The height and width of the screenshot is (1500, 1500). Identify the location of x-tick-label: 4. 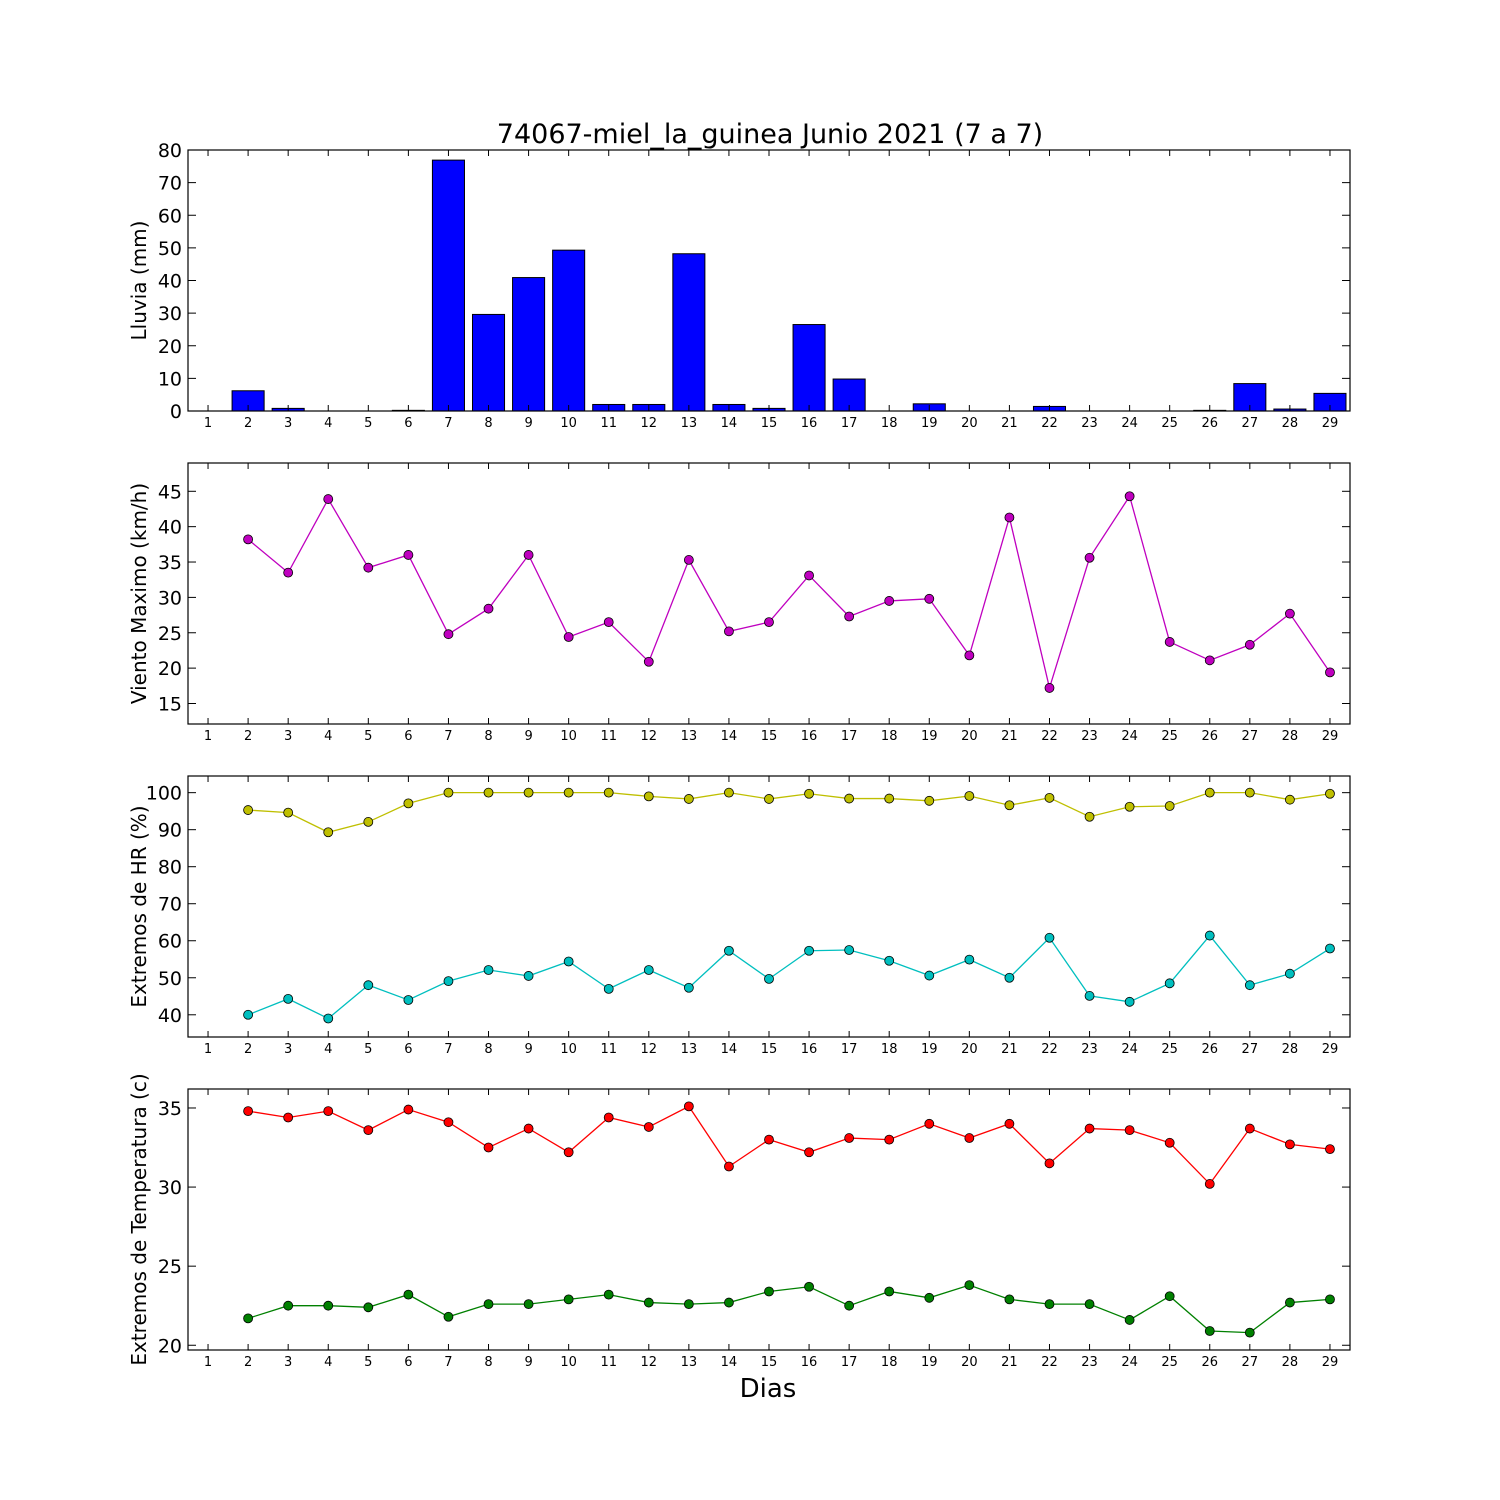
(328, 736).